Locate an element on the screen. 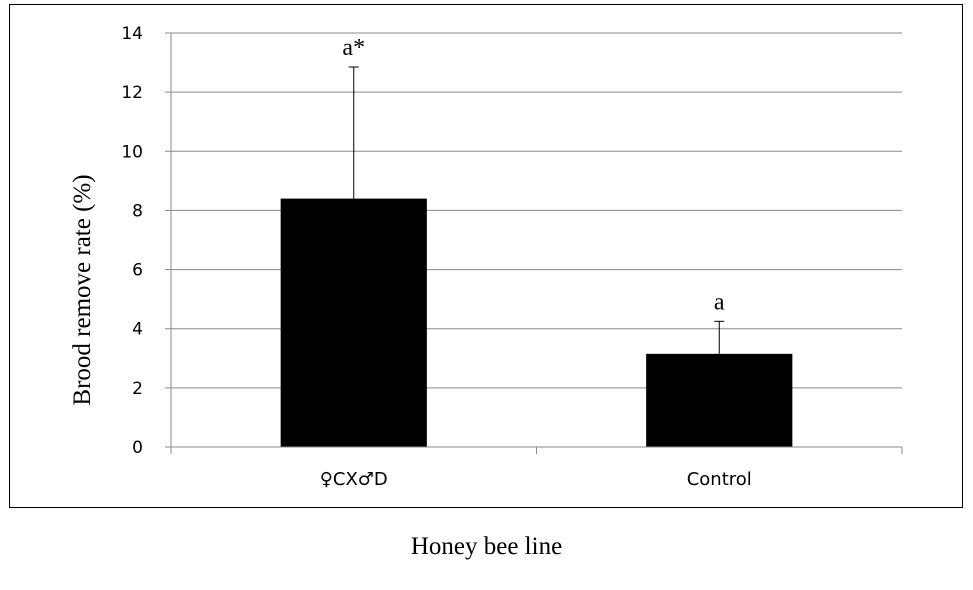 The image size is (973, 590). y-tick-label: 0 is located at coordinates (137, 448).